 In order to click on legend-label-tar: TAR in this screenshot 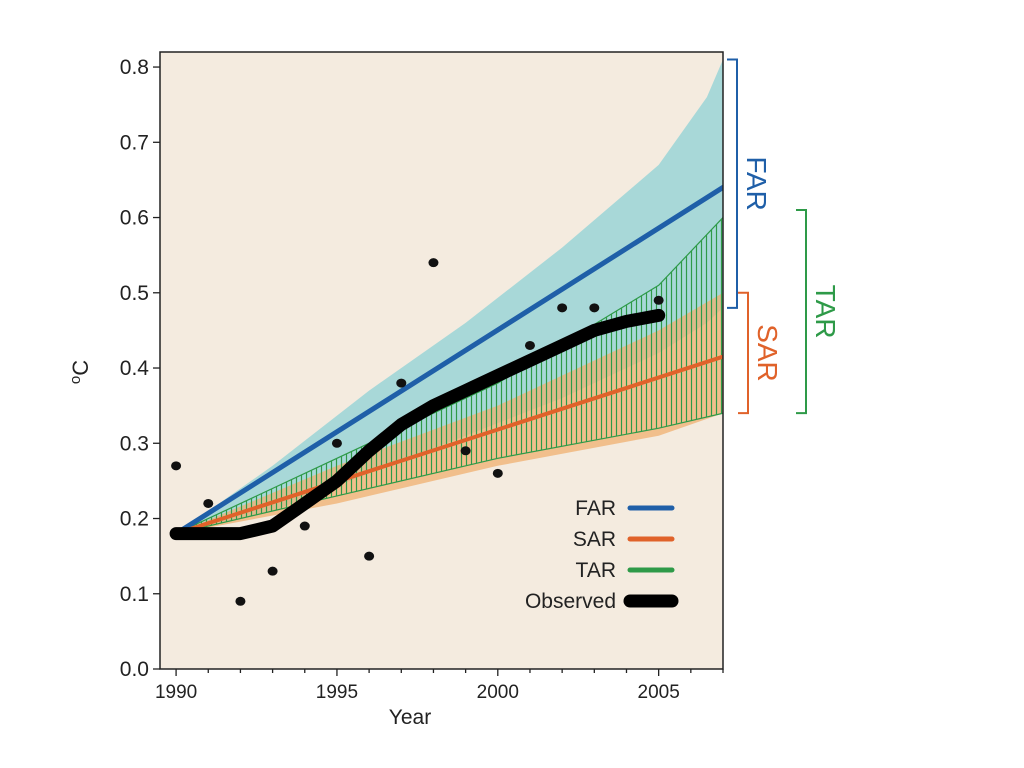, I will do `click(596, 570)`.